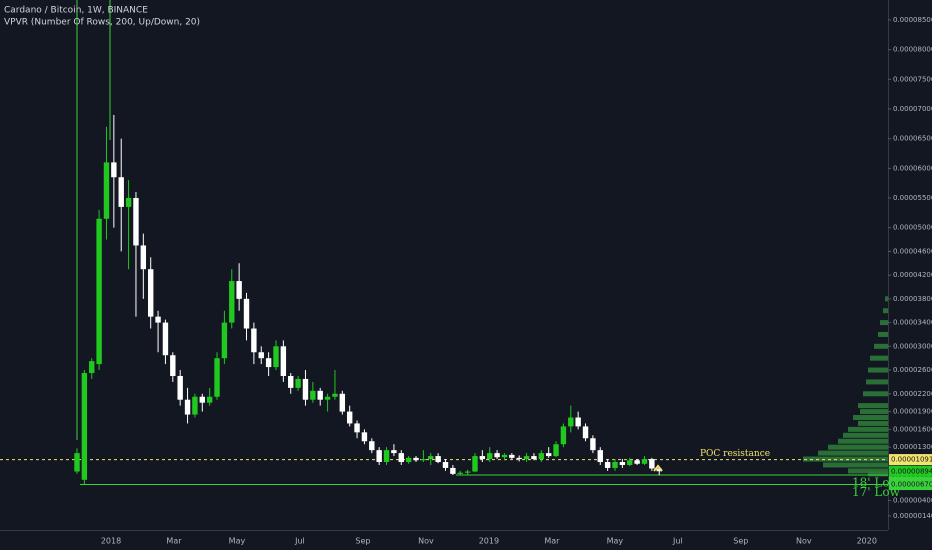 This screenshot has width=932, height=550. Describe the element at coordinates (912, 370) in the screenshot. I see `y-tick-label: 0.00002600` at that location.